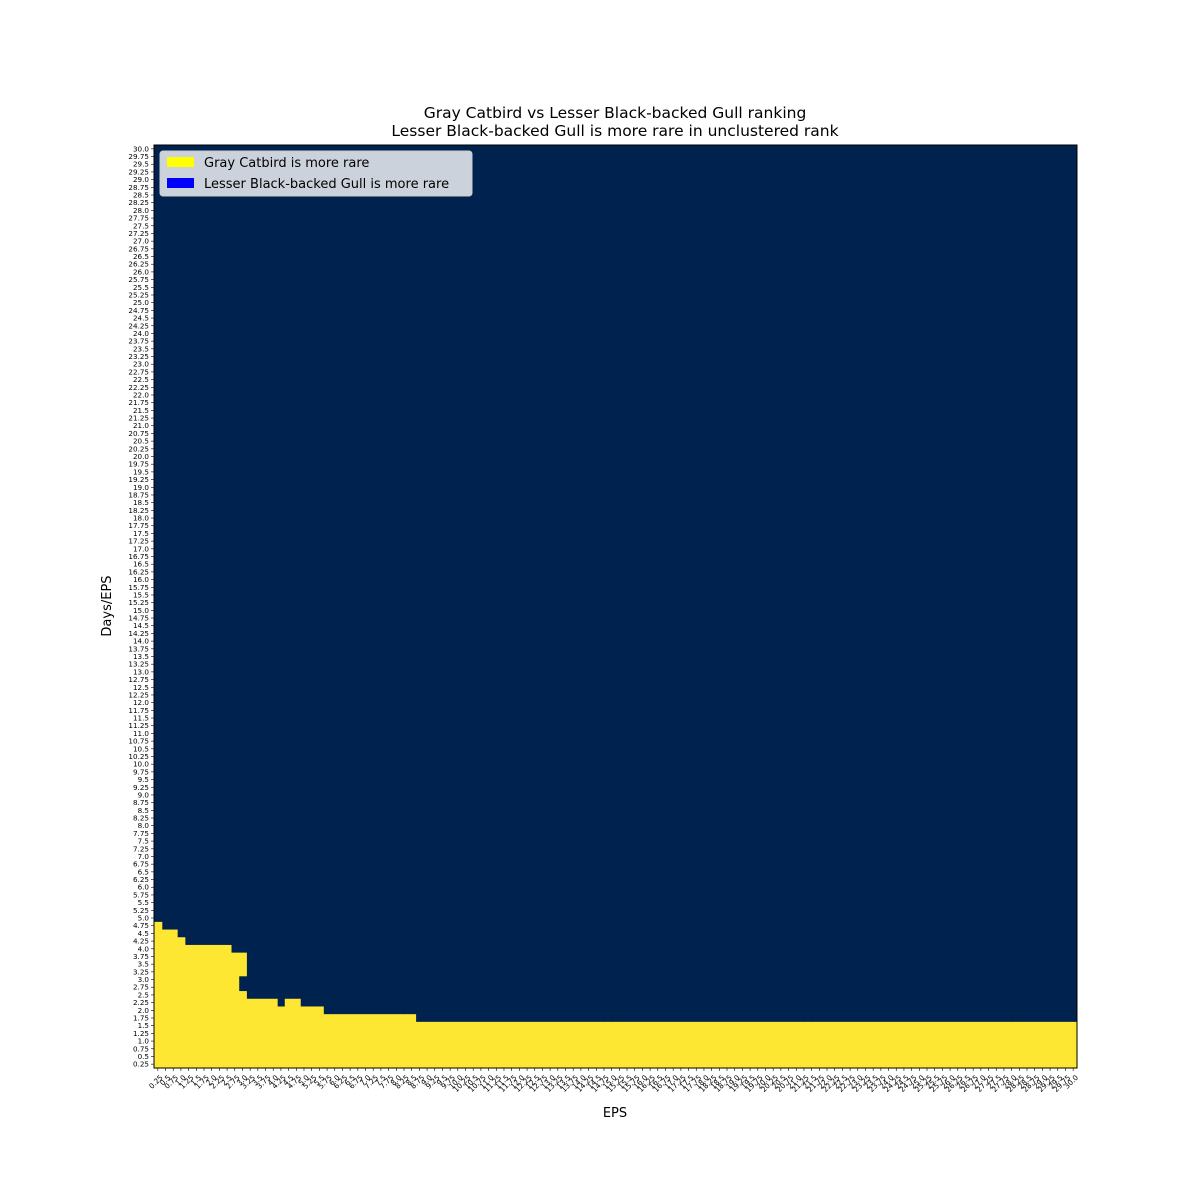 The image size is (1200, 1200). Describe the element at coordinates (141, 1033) in the screenshot. I see `y-tick-label: 1.25` at that location.